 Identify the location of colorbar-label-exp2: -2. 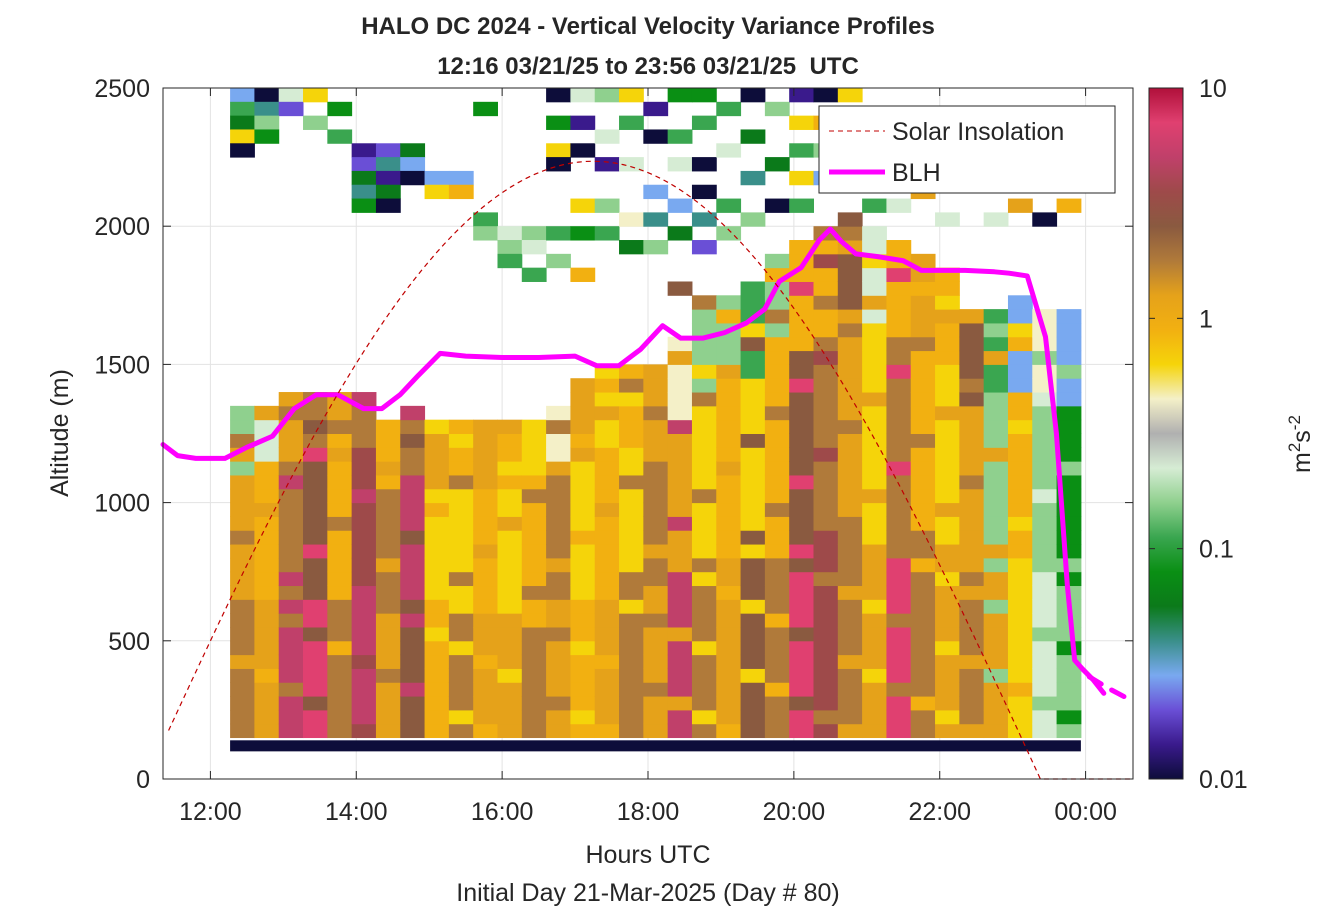
(1294, 422).